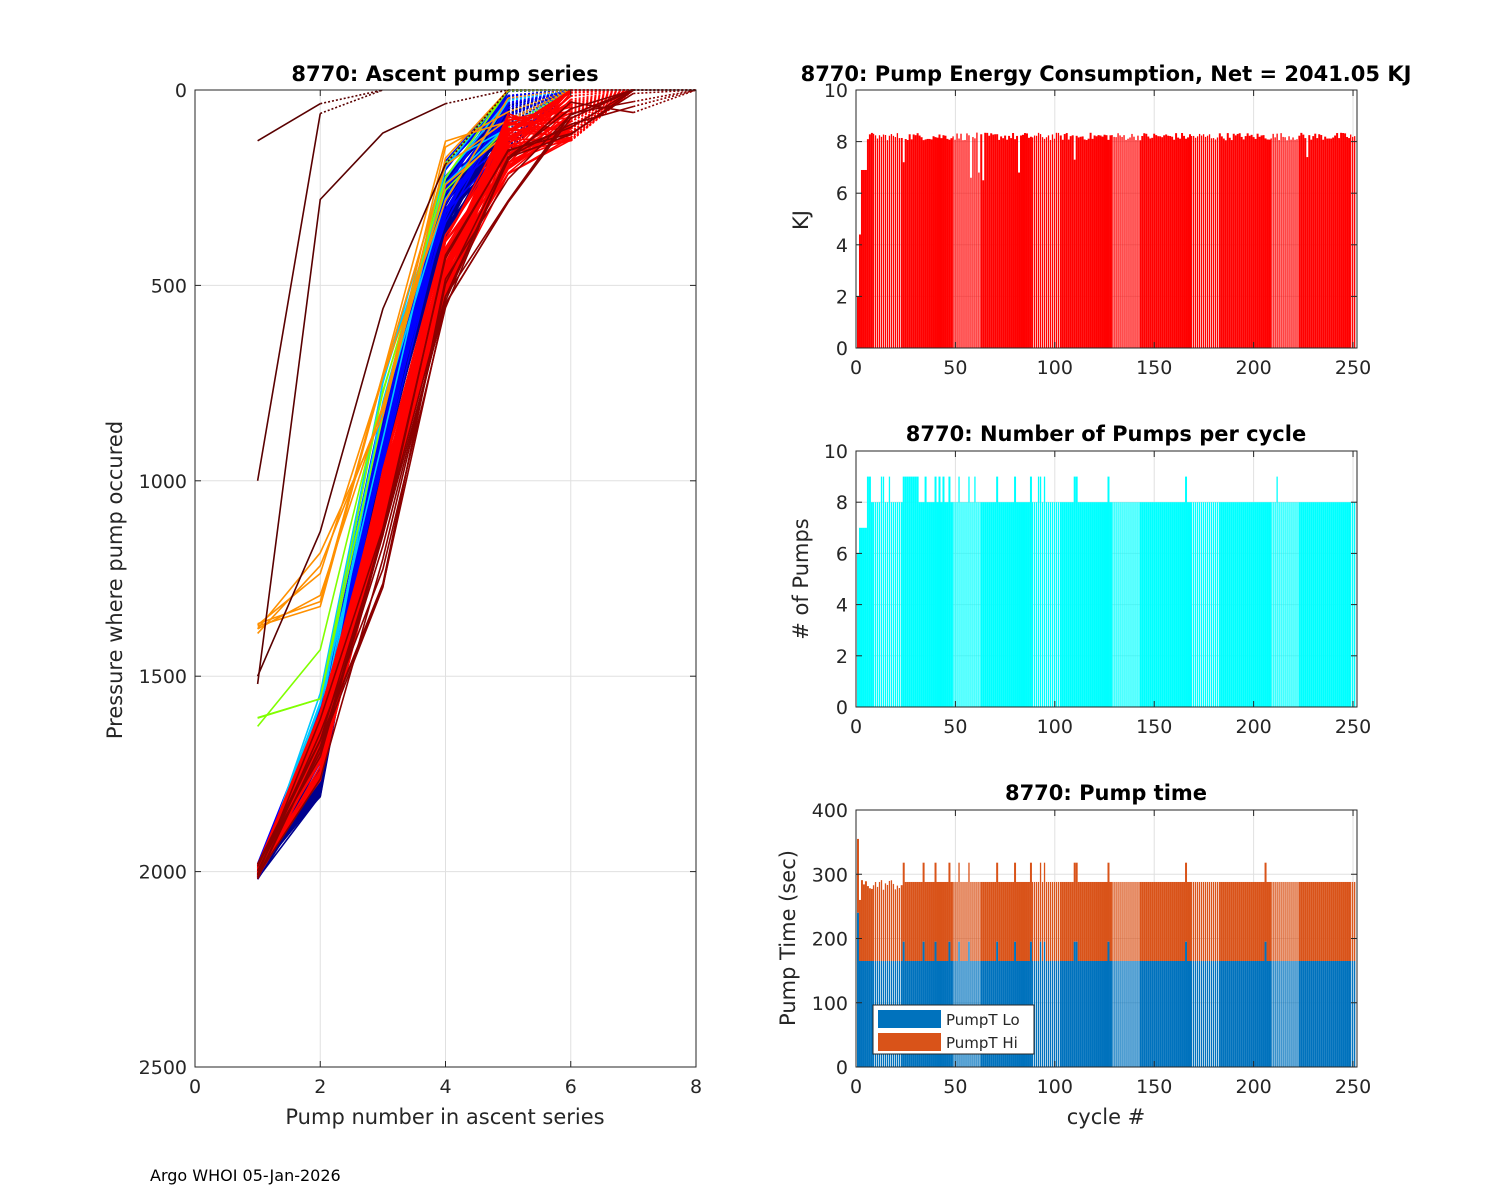 The width and height of the screenshot is (1500, 1204). I want to click on pumps-ylabel: # of Pumps, so click(801, 579).